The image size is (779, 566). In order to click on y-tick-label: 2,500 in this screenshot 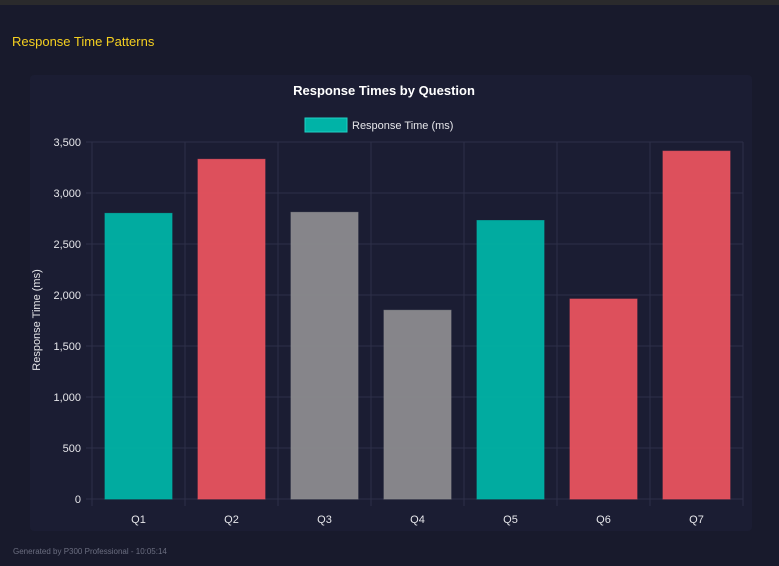, I will do `click(67, 245)`.